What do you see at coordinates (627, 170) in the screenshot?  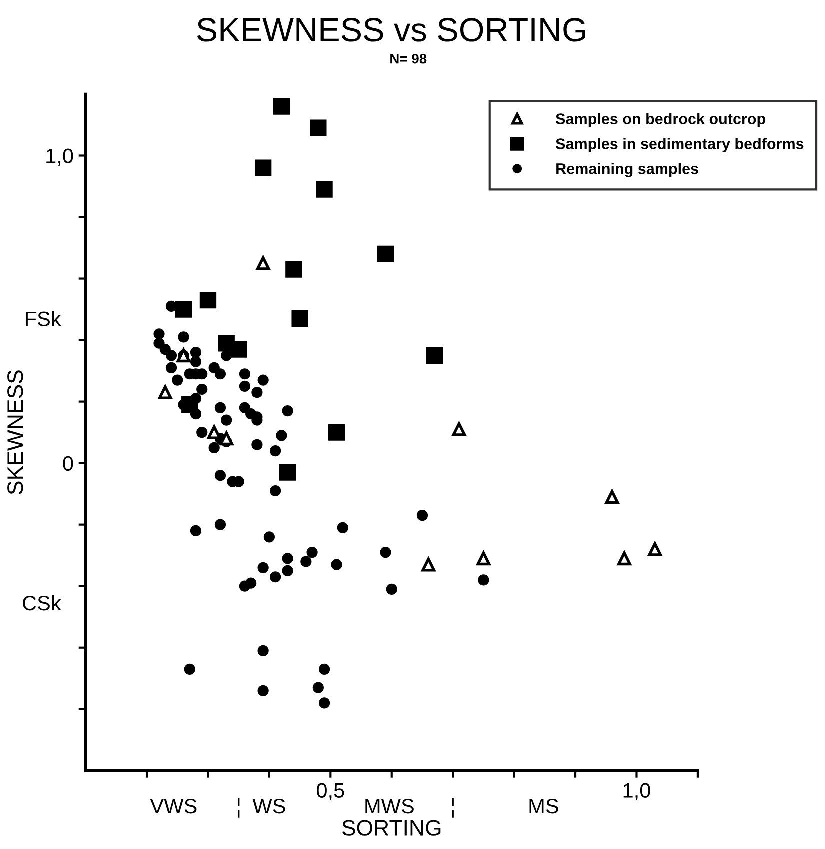 I see `legend-label: Remaining samples` at bounding box center [627, 170].